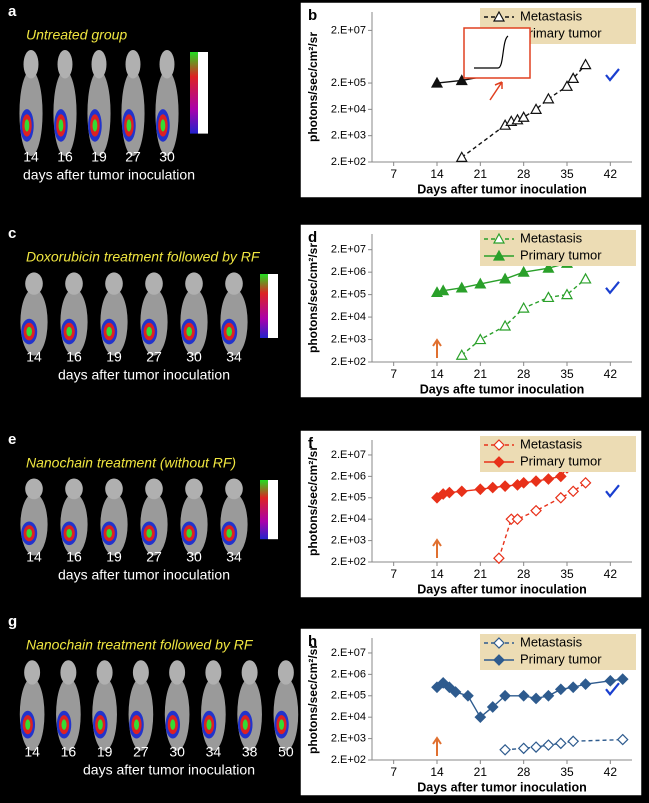  I want to click on y-tick-label: 2.E+02, so click(348, 760).